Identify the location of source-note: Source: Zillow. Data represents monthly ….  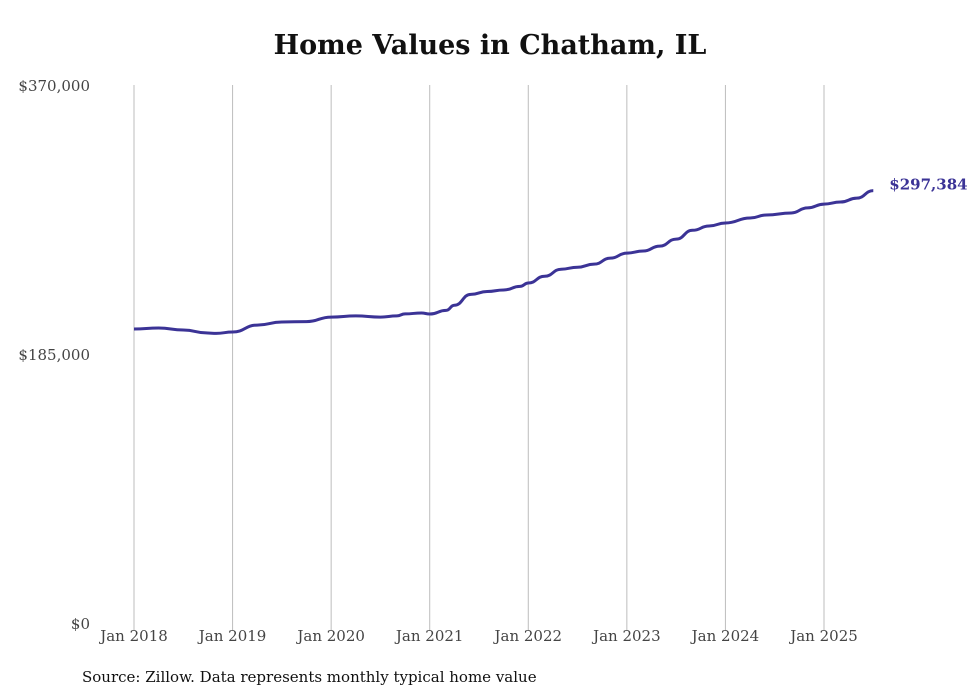
(309, 677).